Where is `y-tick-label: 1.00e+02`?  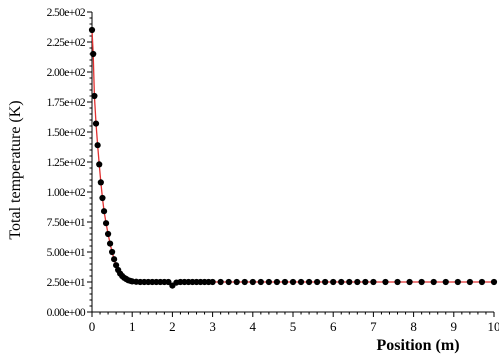
y-tick-label: 1.00e+02 is located at coordinates (66, 193).